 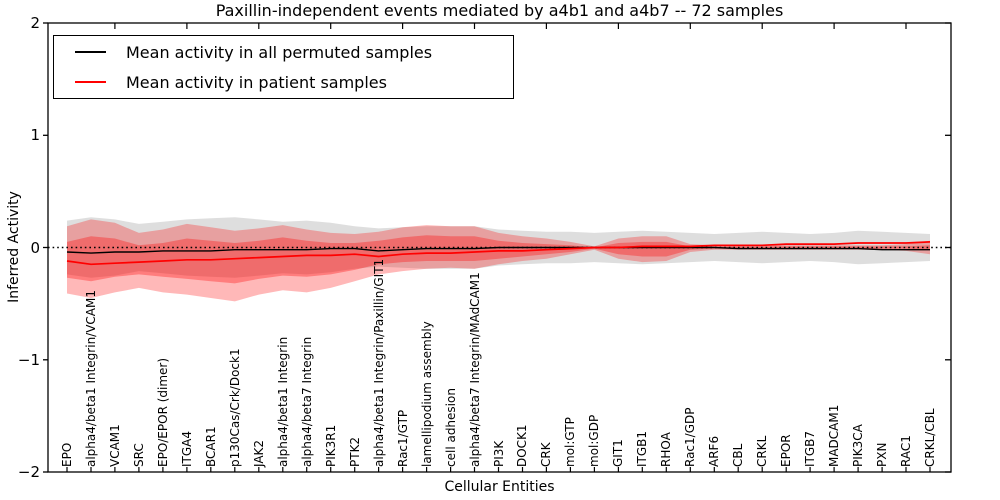 I want to click on x-tick-label: PIK3CA, so click(x=858, y=445).